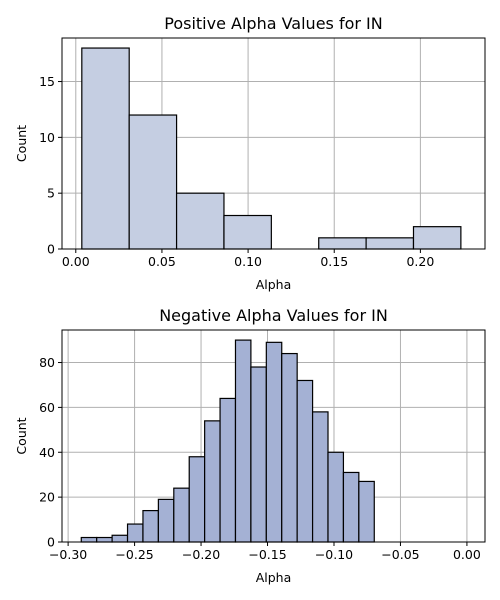 The width and height of the screenshot is (500, 600). What do you see at coordinates (334, 554) in the screenshot?
I see `x-tick-label: −0.10` at bounding box center [334, 554].